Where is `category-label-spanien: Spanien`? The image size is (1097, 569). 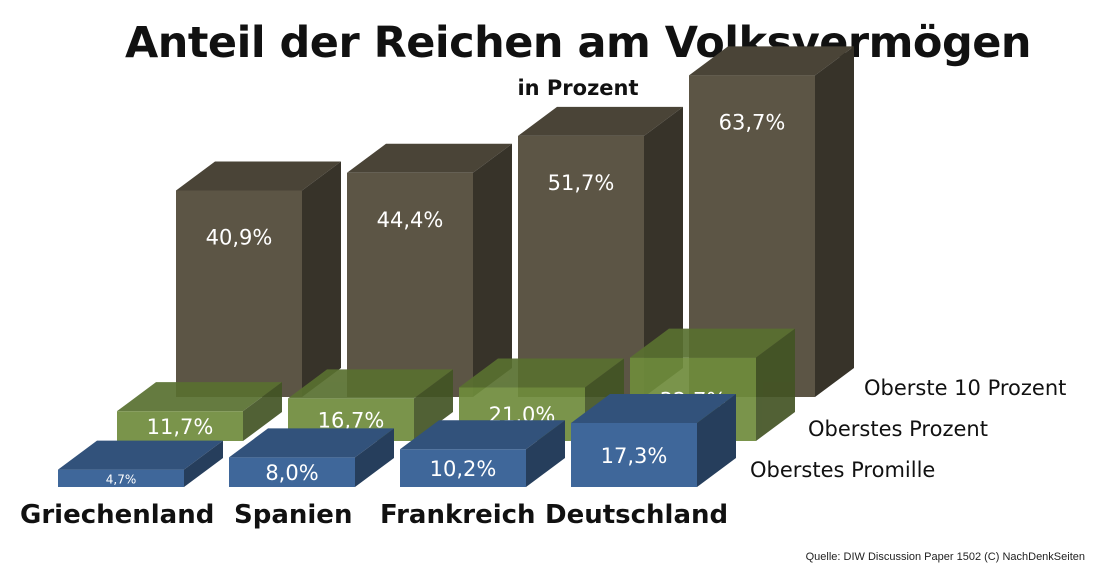
category-label-spanien: Spanien is located at coordinates (293, 515).